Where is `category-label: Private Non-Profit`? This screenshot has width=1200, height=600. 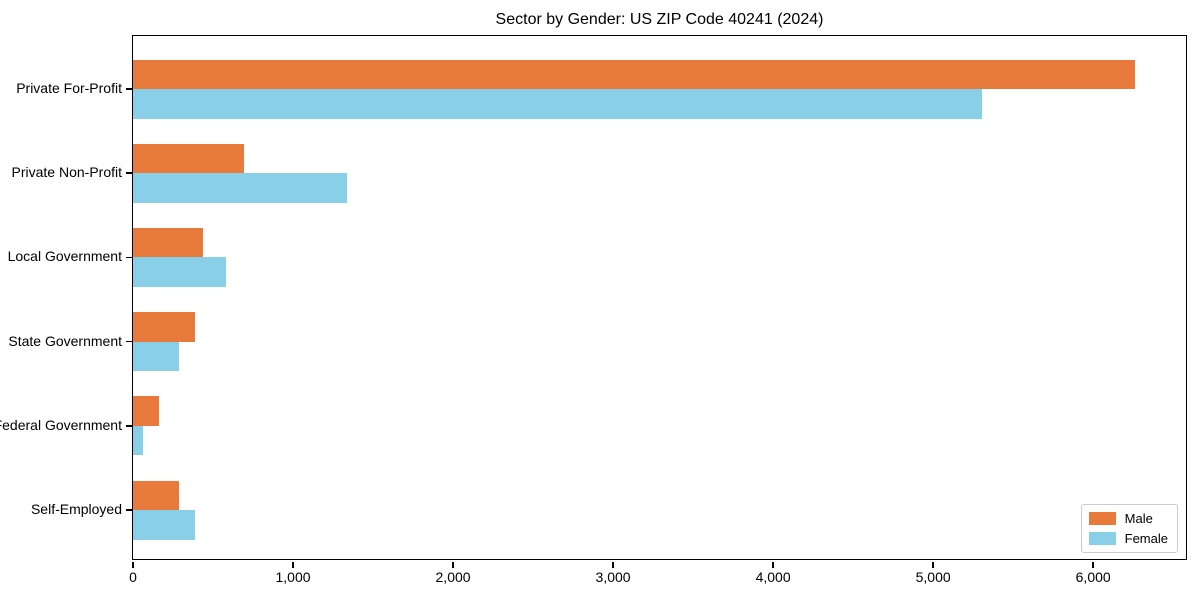
category-label: Private Non-Profit is located at coordinates (66, 172).